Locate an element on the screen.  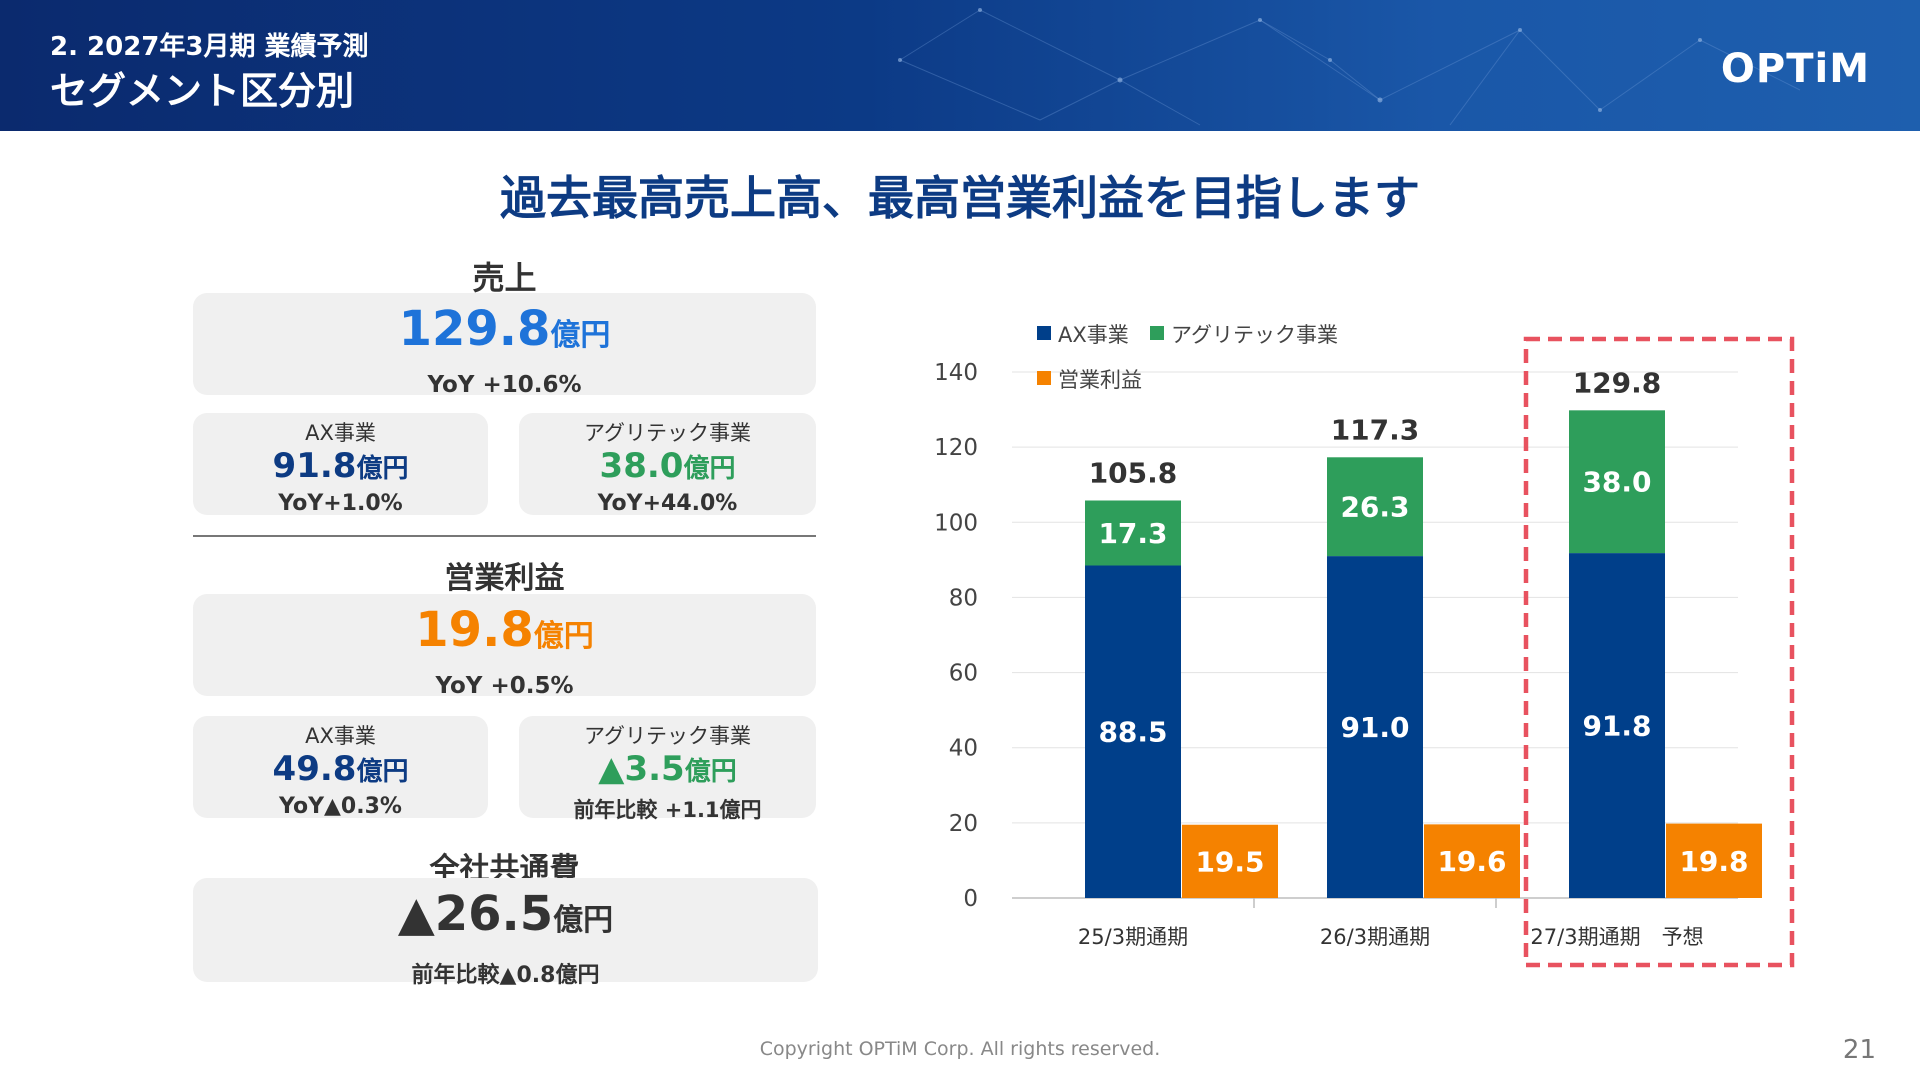
y-tick-label: 0 is located at coordinates (970, 899).